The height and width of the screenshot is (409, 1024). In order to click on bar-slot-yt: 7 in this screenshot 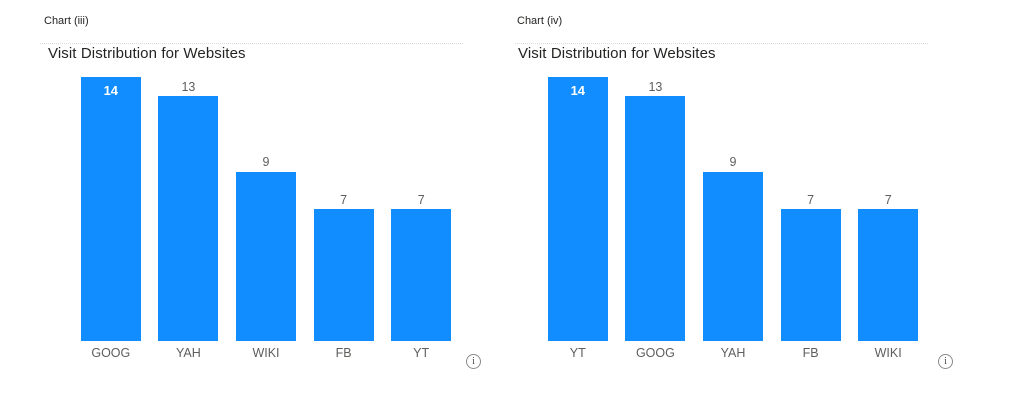, I will do `click(421, 204)`.